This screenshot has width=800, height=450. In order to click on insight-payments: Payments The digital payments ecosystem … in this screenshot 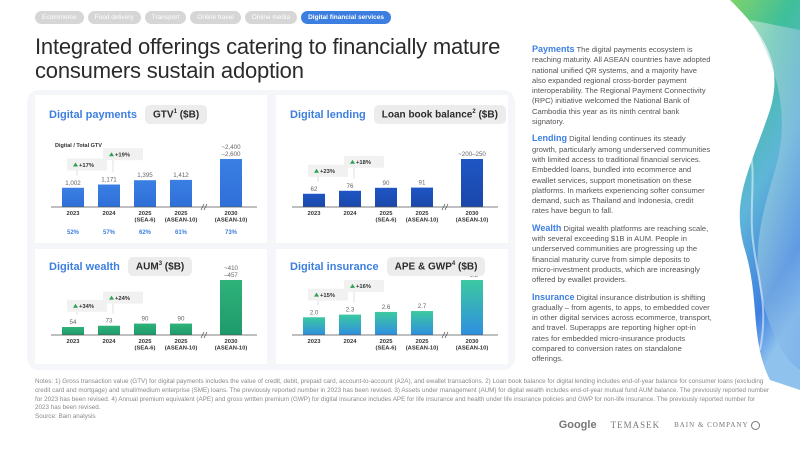, I will do `click(622, 85)`.